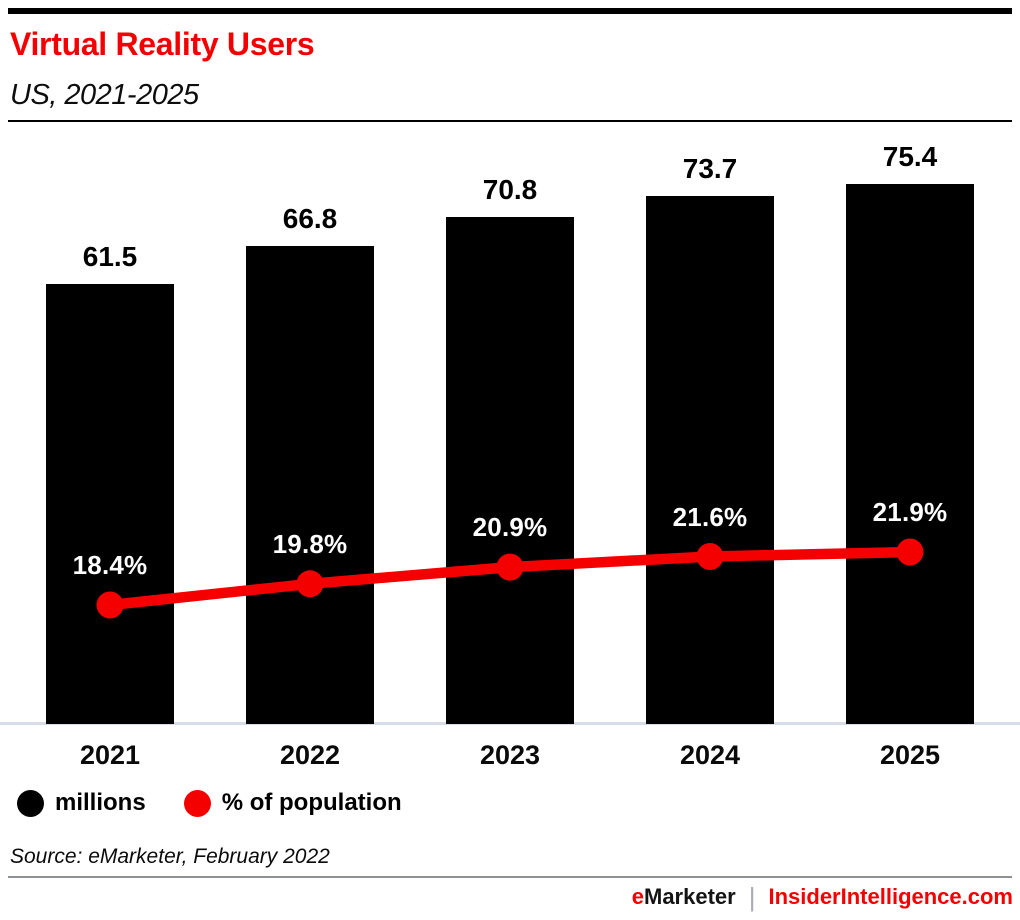 The height and width of the screenshot is (920, 1020). What do you see at coordinates (910, 755) in the screenshot?
I see `x-tick-2025: 2025` at bounding box center [910, 755].